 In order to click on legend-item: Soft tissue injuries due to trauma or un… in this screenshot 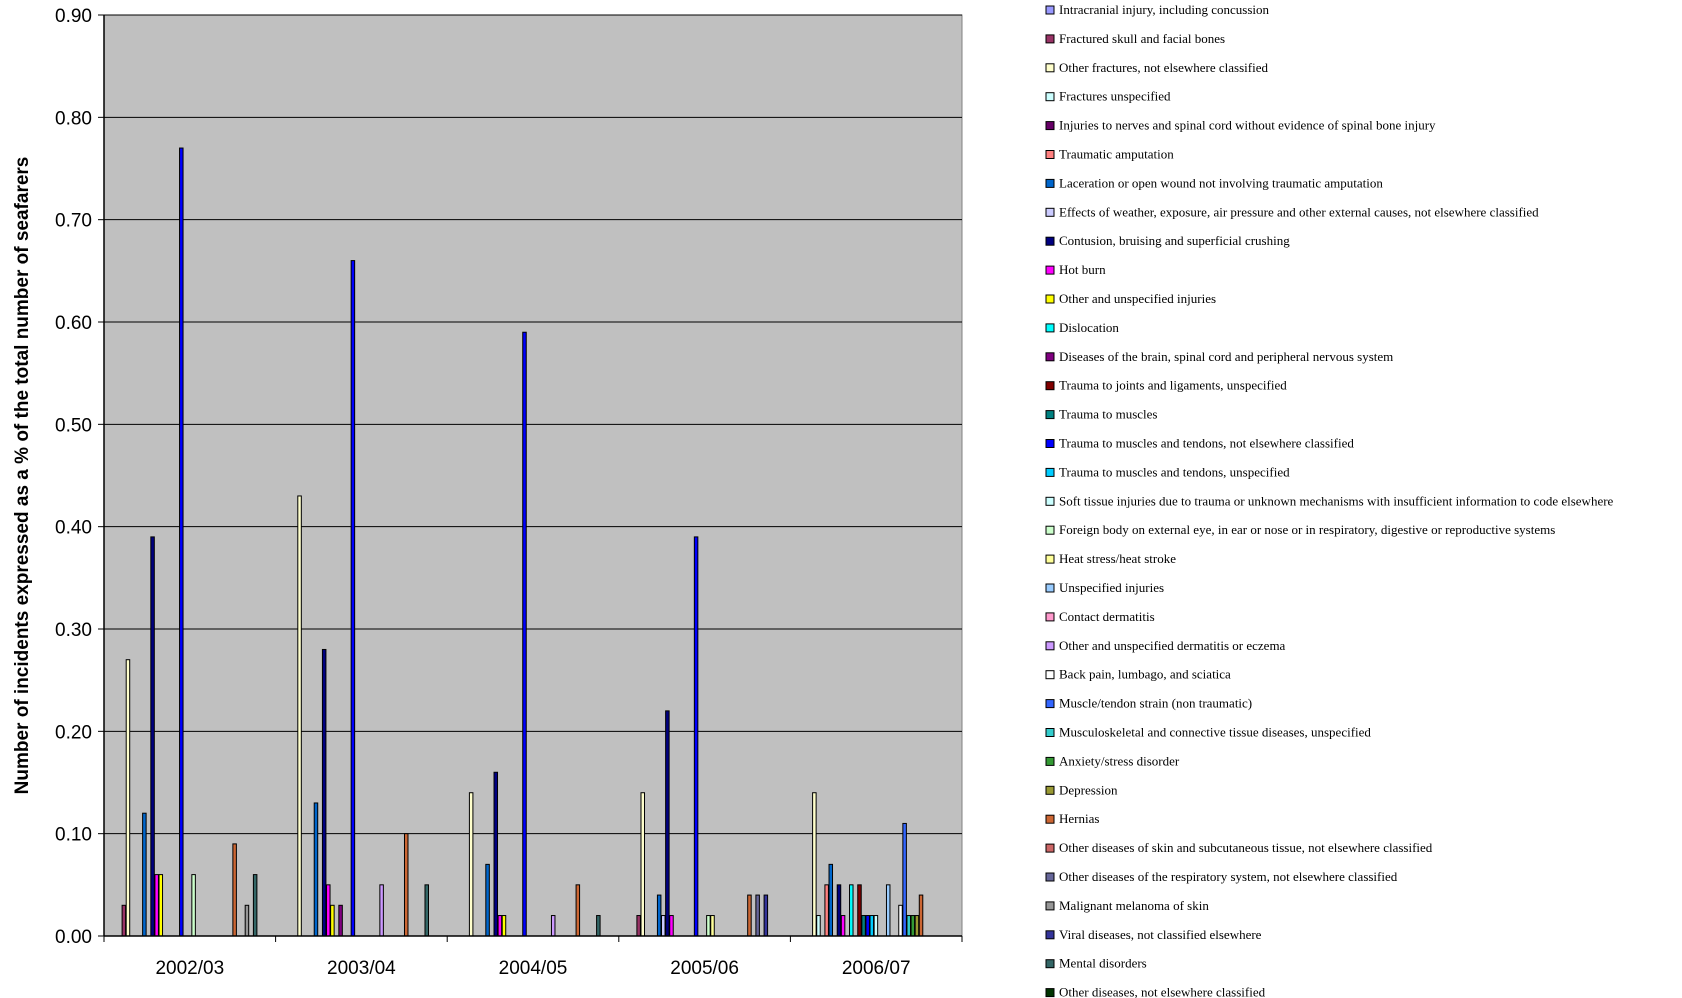, I will do `click(1329, 500)`.